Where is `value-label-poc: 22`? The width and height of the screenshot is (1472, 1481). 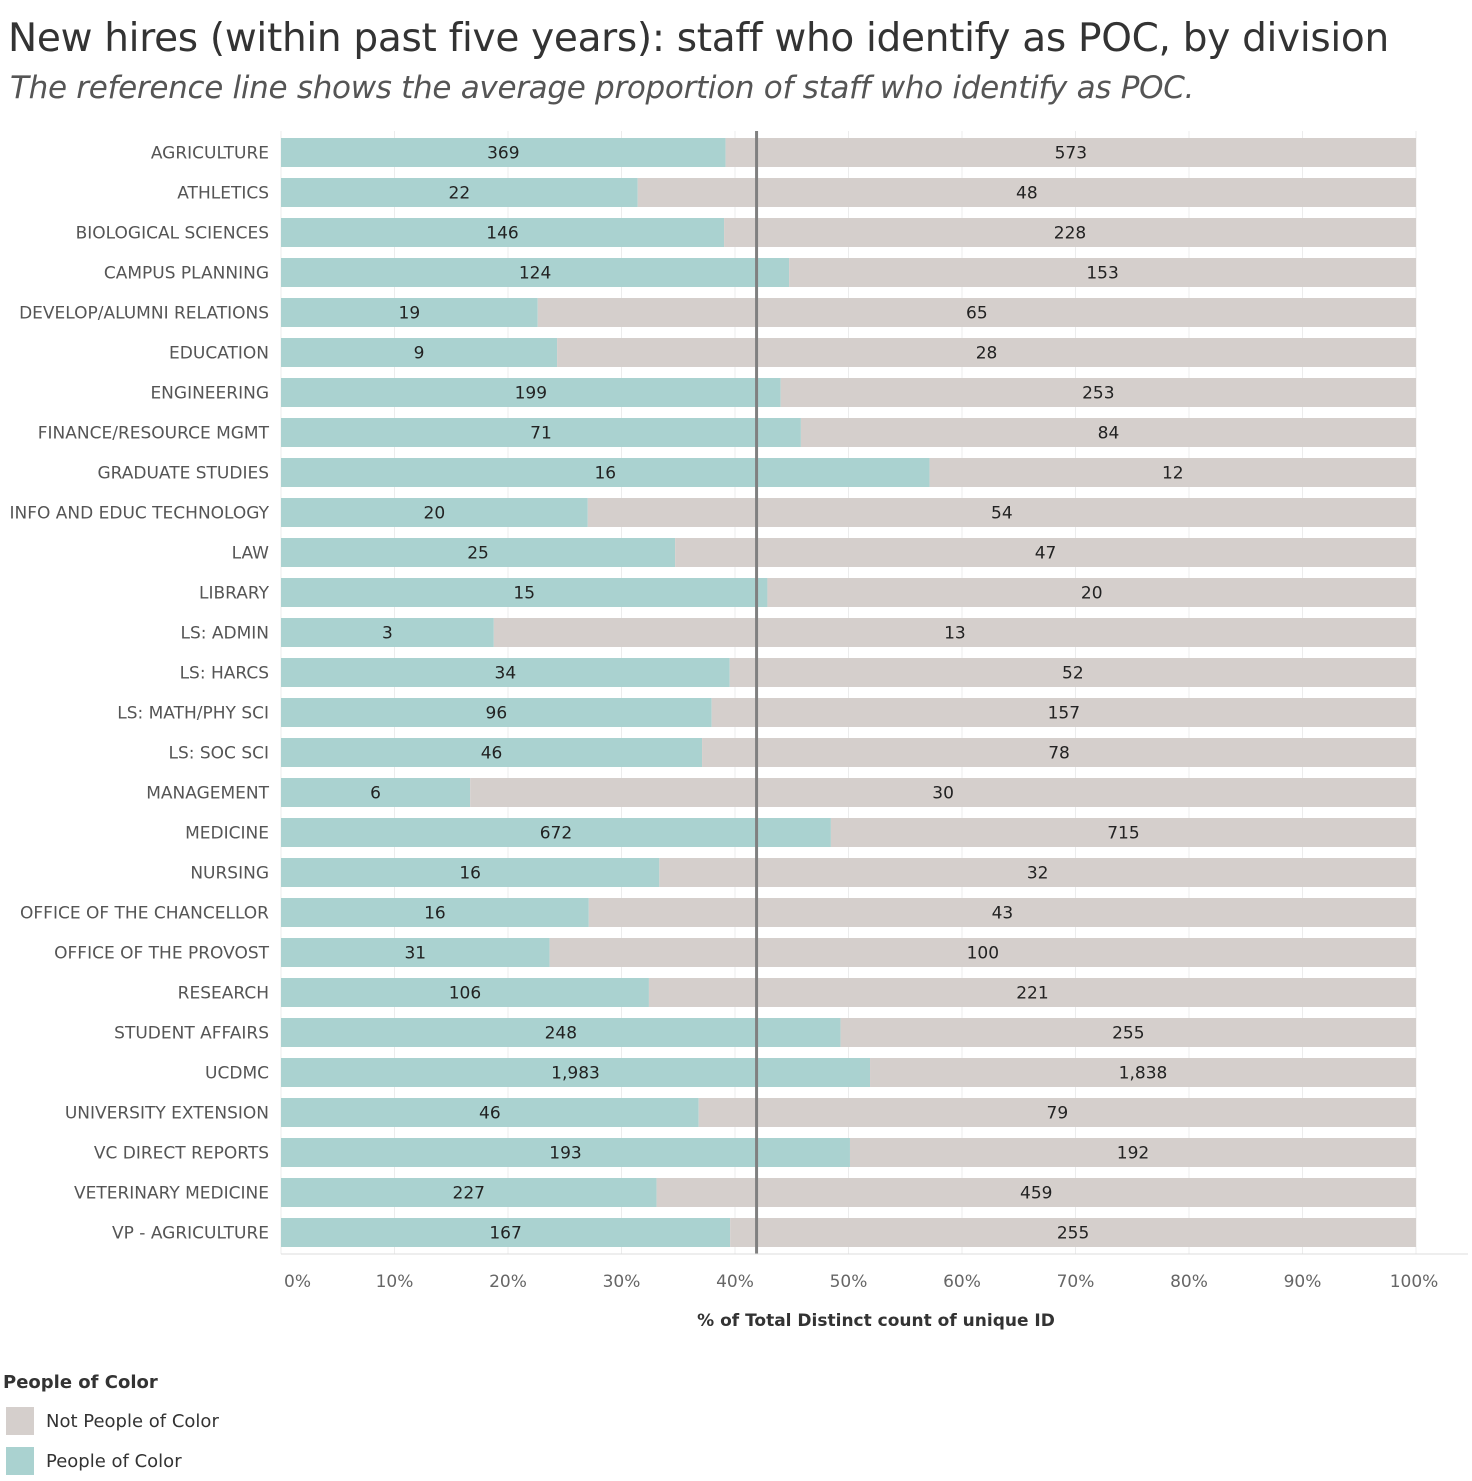 value-label-poc: 22 is located at coordinates (460, 194).